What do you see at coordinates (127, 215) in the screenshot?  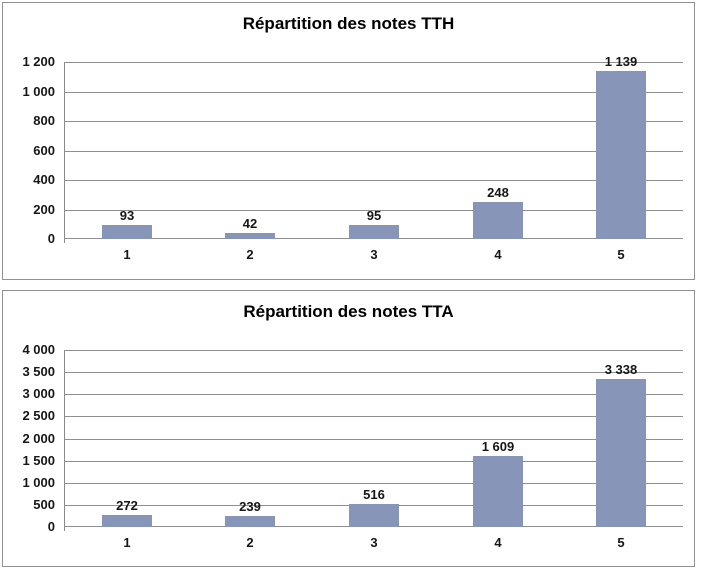 I see `bar-value-label: 93` at bounding box center [127, 215].